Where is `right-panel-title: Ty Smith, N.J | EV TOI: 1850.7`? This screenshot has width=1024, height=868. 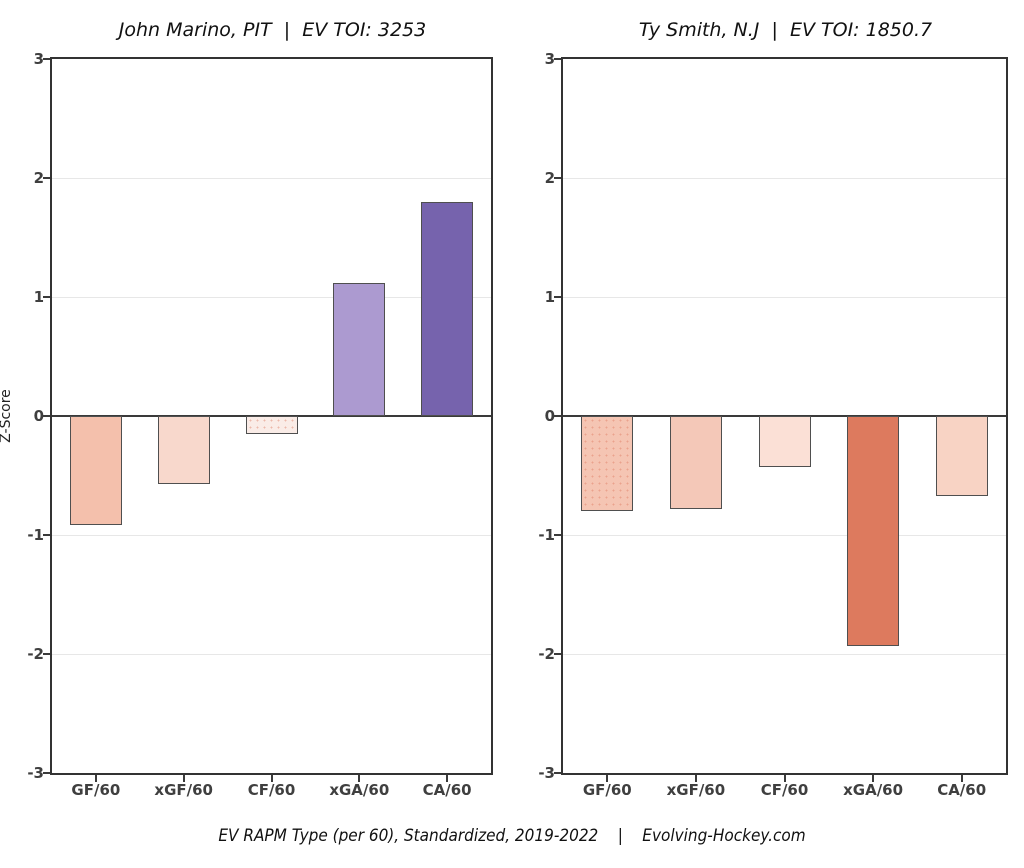
right-panel-title: Ty Smith, N.J | EV TOI: 1850.7 is located at coordinates (785, 30).